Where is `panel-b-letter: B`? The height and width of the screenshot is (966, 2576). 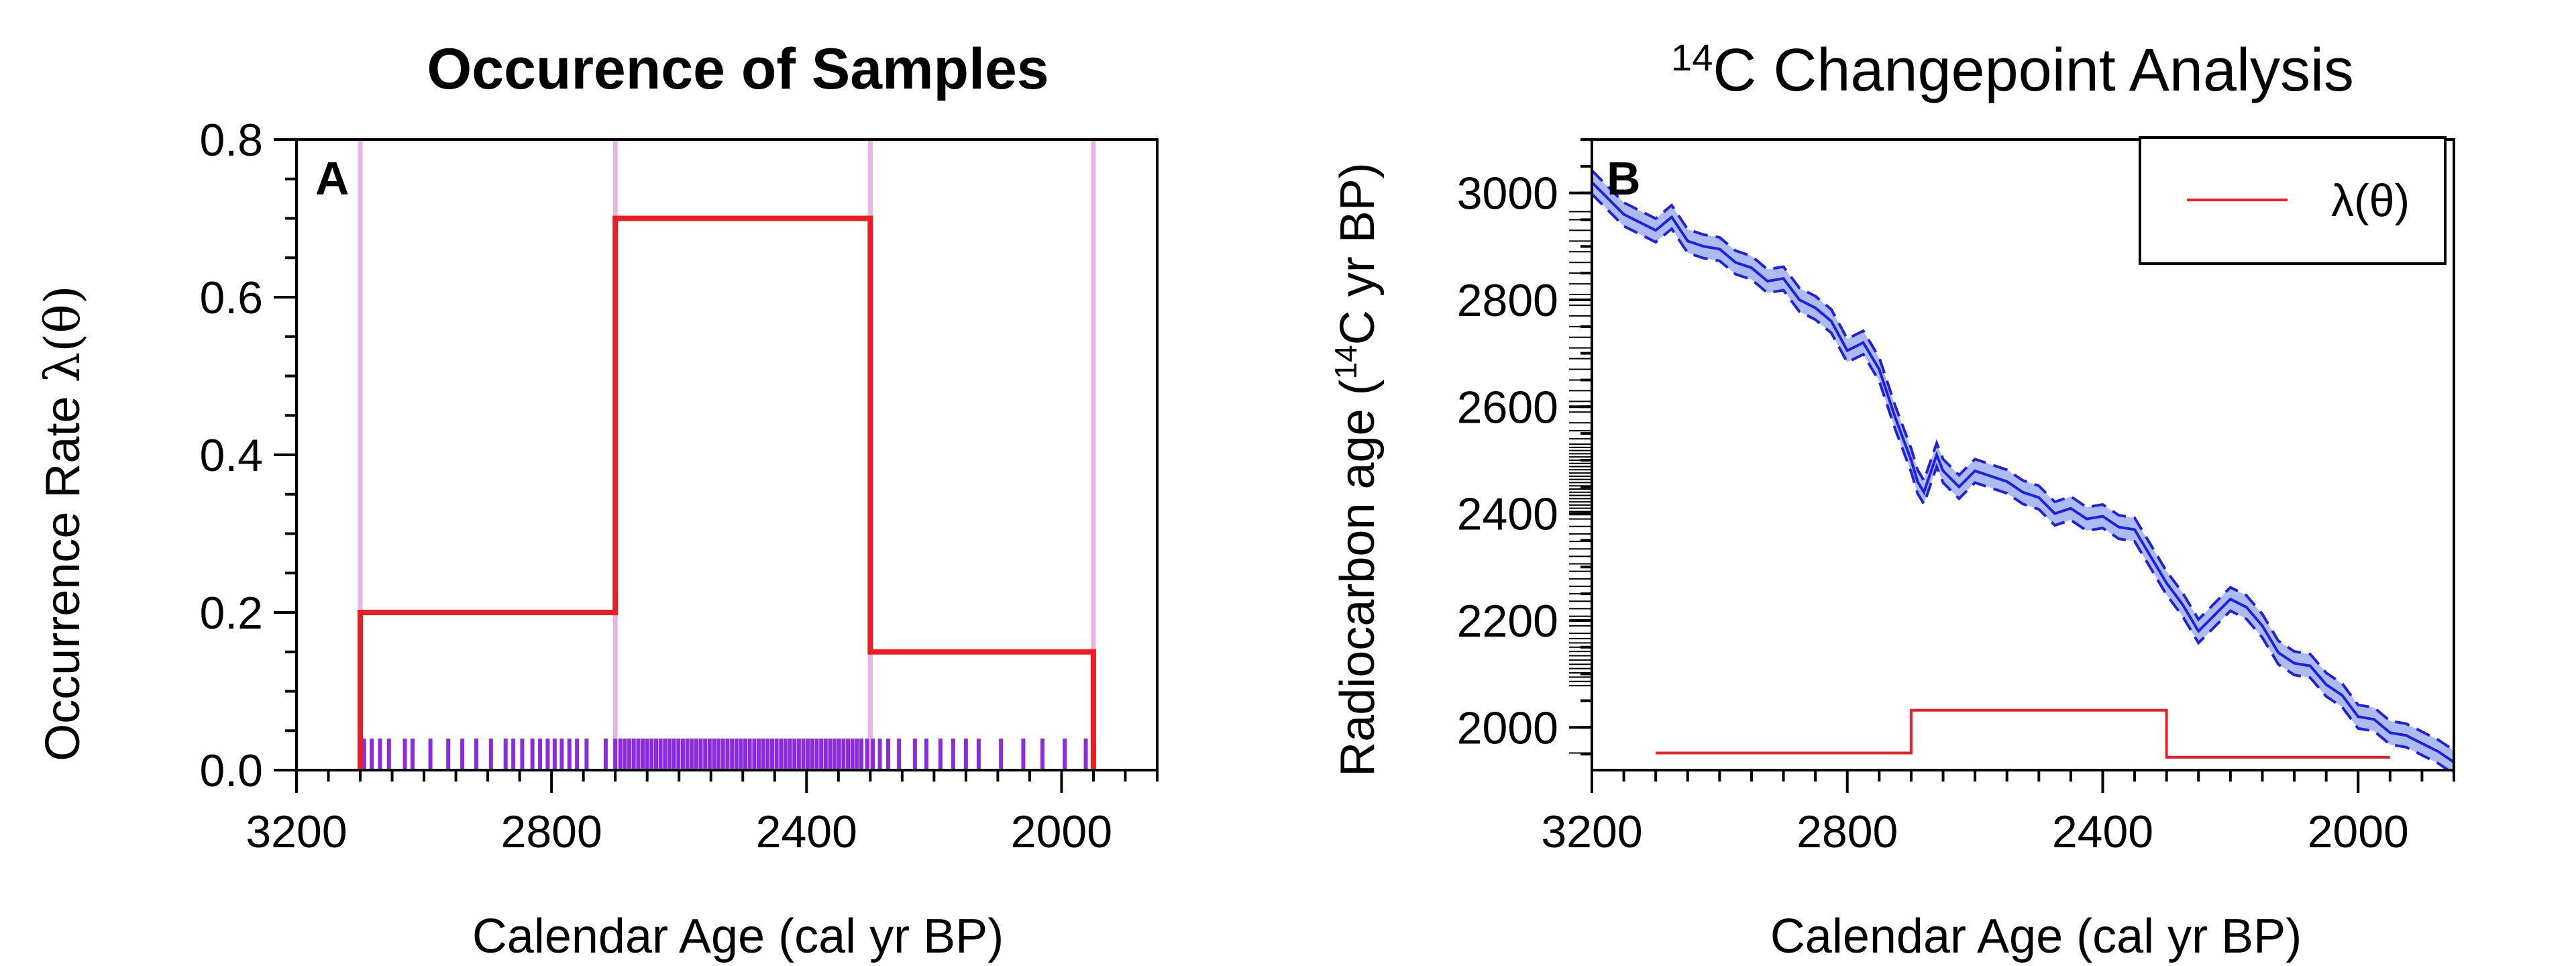 panel-b-letter: B is located at coordinates (1624, 178).